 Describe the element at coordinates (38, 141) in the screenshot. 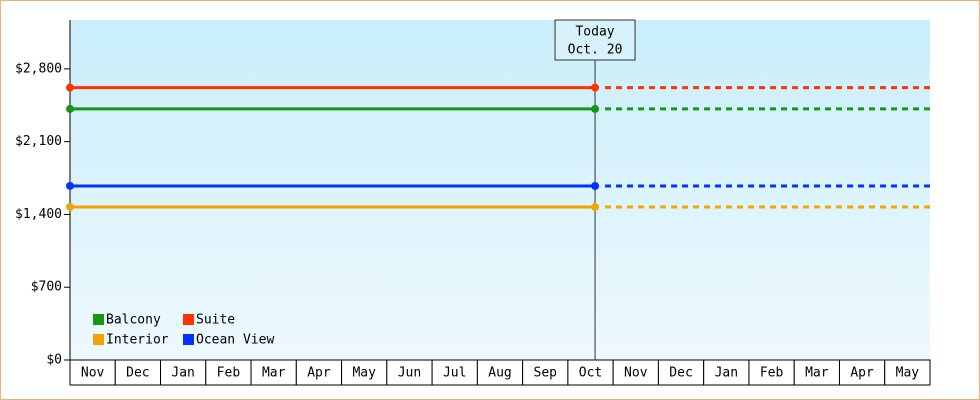

I see `y-tick-label: $2,100` at that location.